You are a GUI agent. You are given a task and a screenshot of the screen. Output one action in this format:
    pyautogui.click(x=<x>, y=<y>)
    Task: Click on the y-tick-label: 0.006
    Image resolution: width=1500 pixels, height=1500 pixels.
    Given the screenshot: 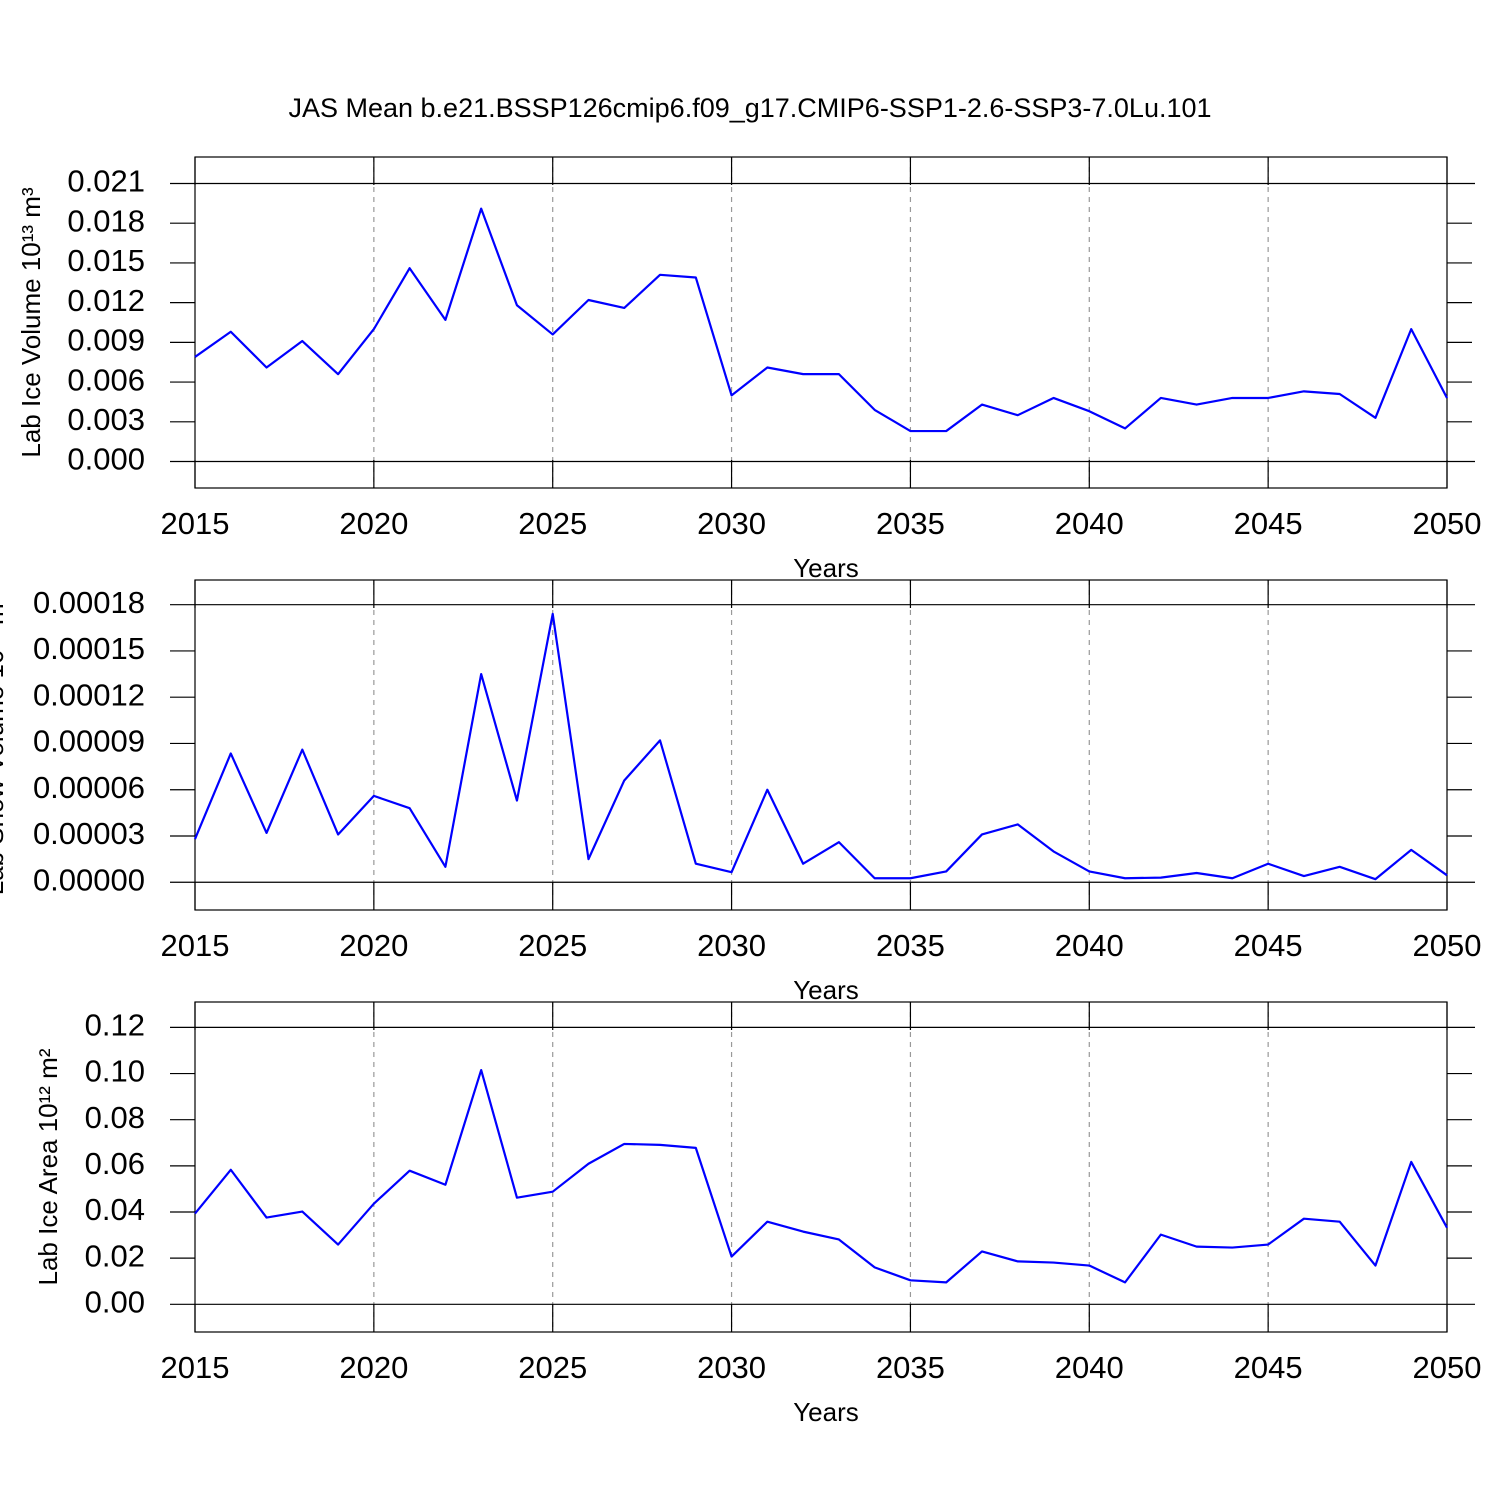 What is the action you would take?
    pyautogui.click(x=106, y=379)
    